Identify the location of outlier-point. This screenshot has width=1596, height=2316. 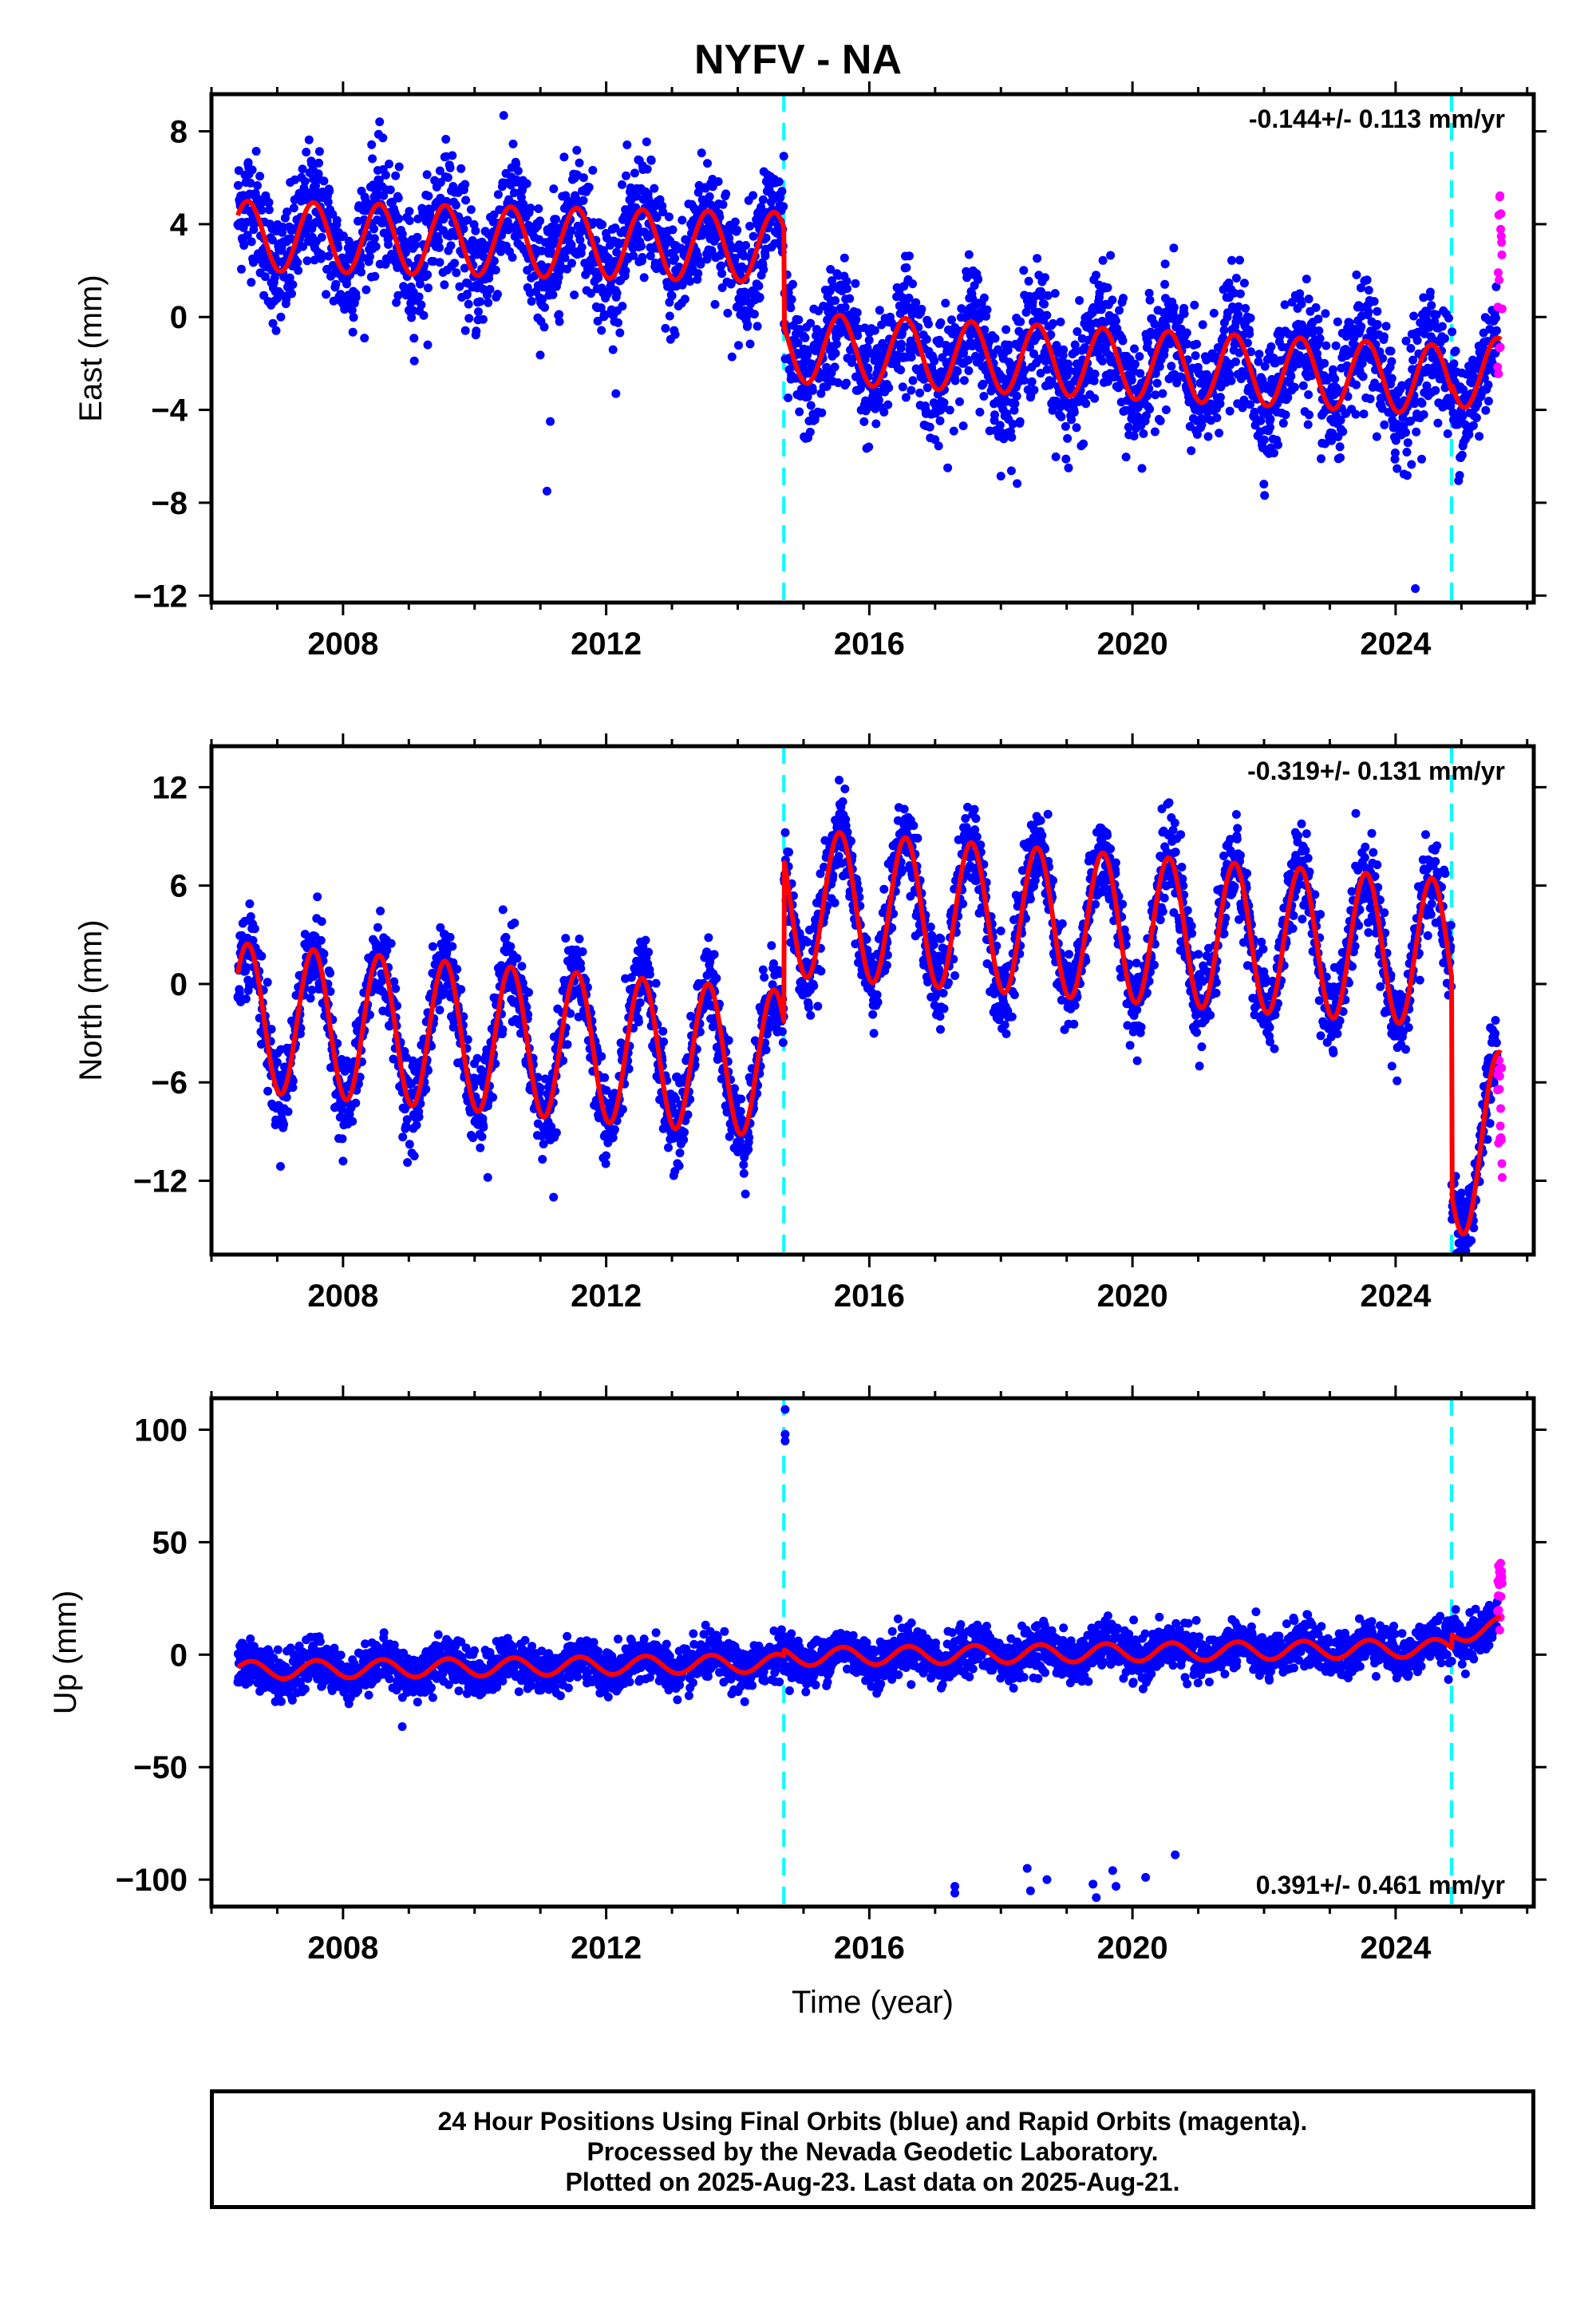
(546, 491).